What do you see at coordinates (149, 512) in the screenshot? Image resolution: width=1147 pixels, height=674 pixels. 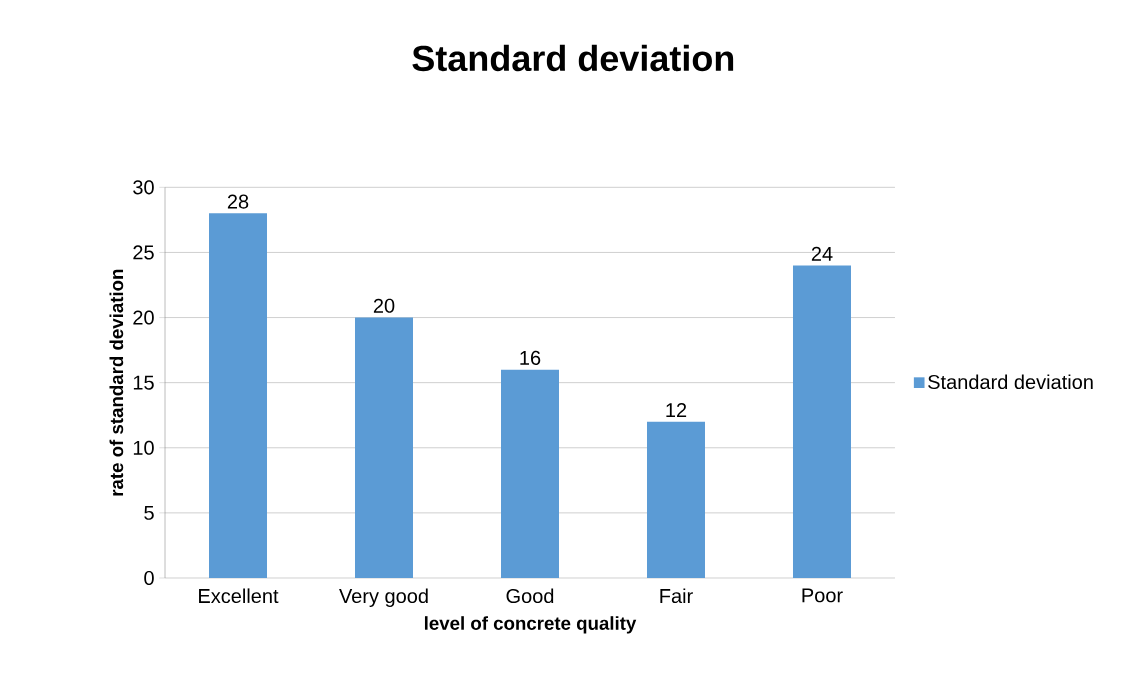 I see `y-tick-label: 5` at bounding box center [149, 512].